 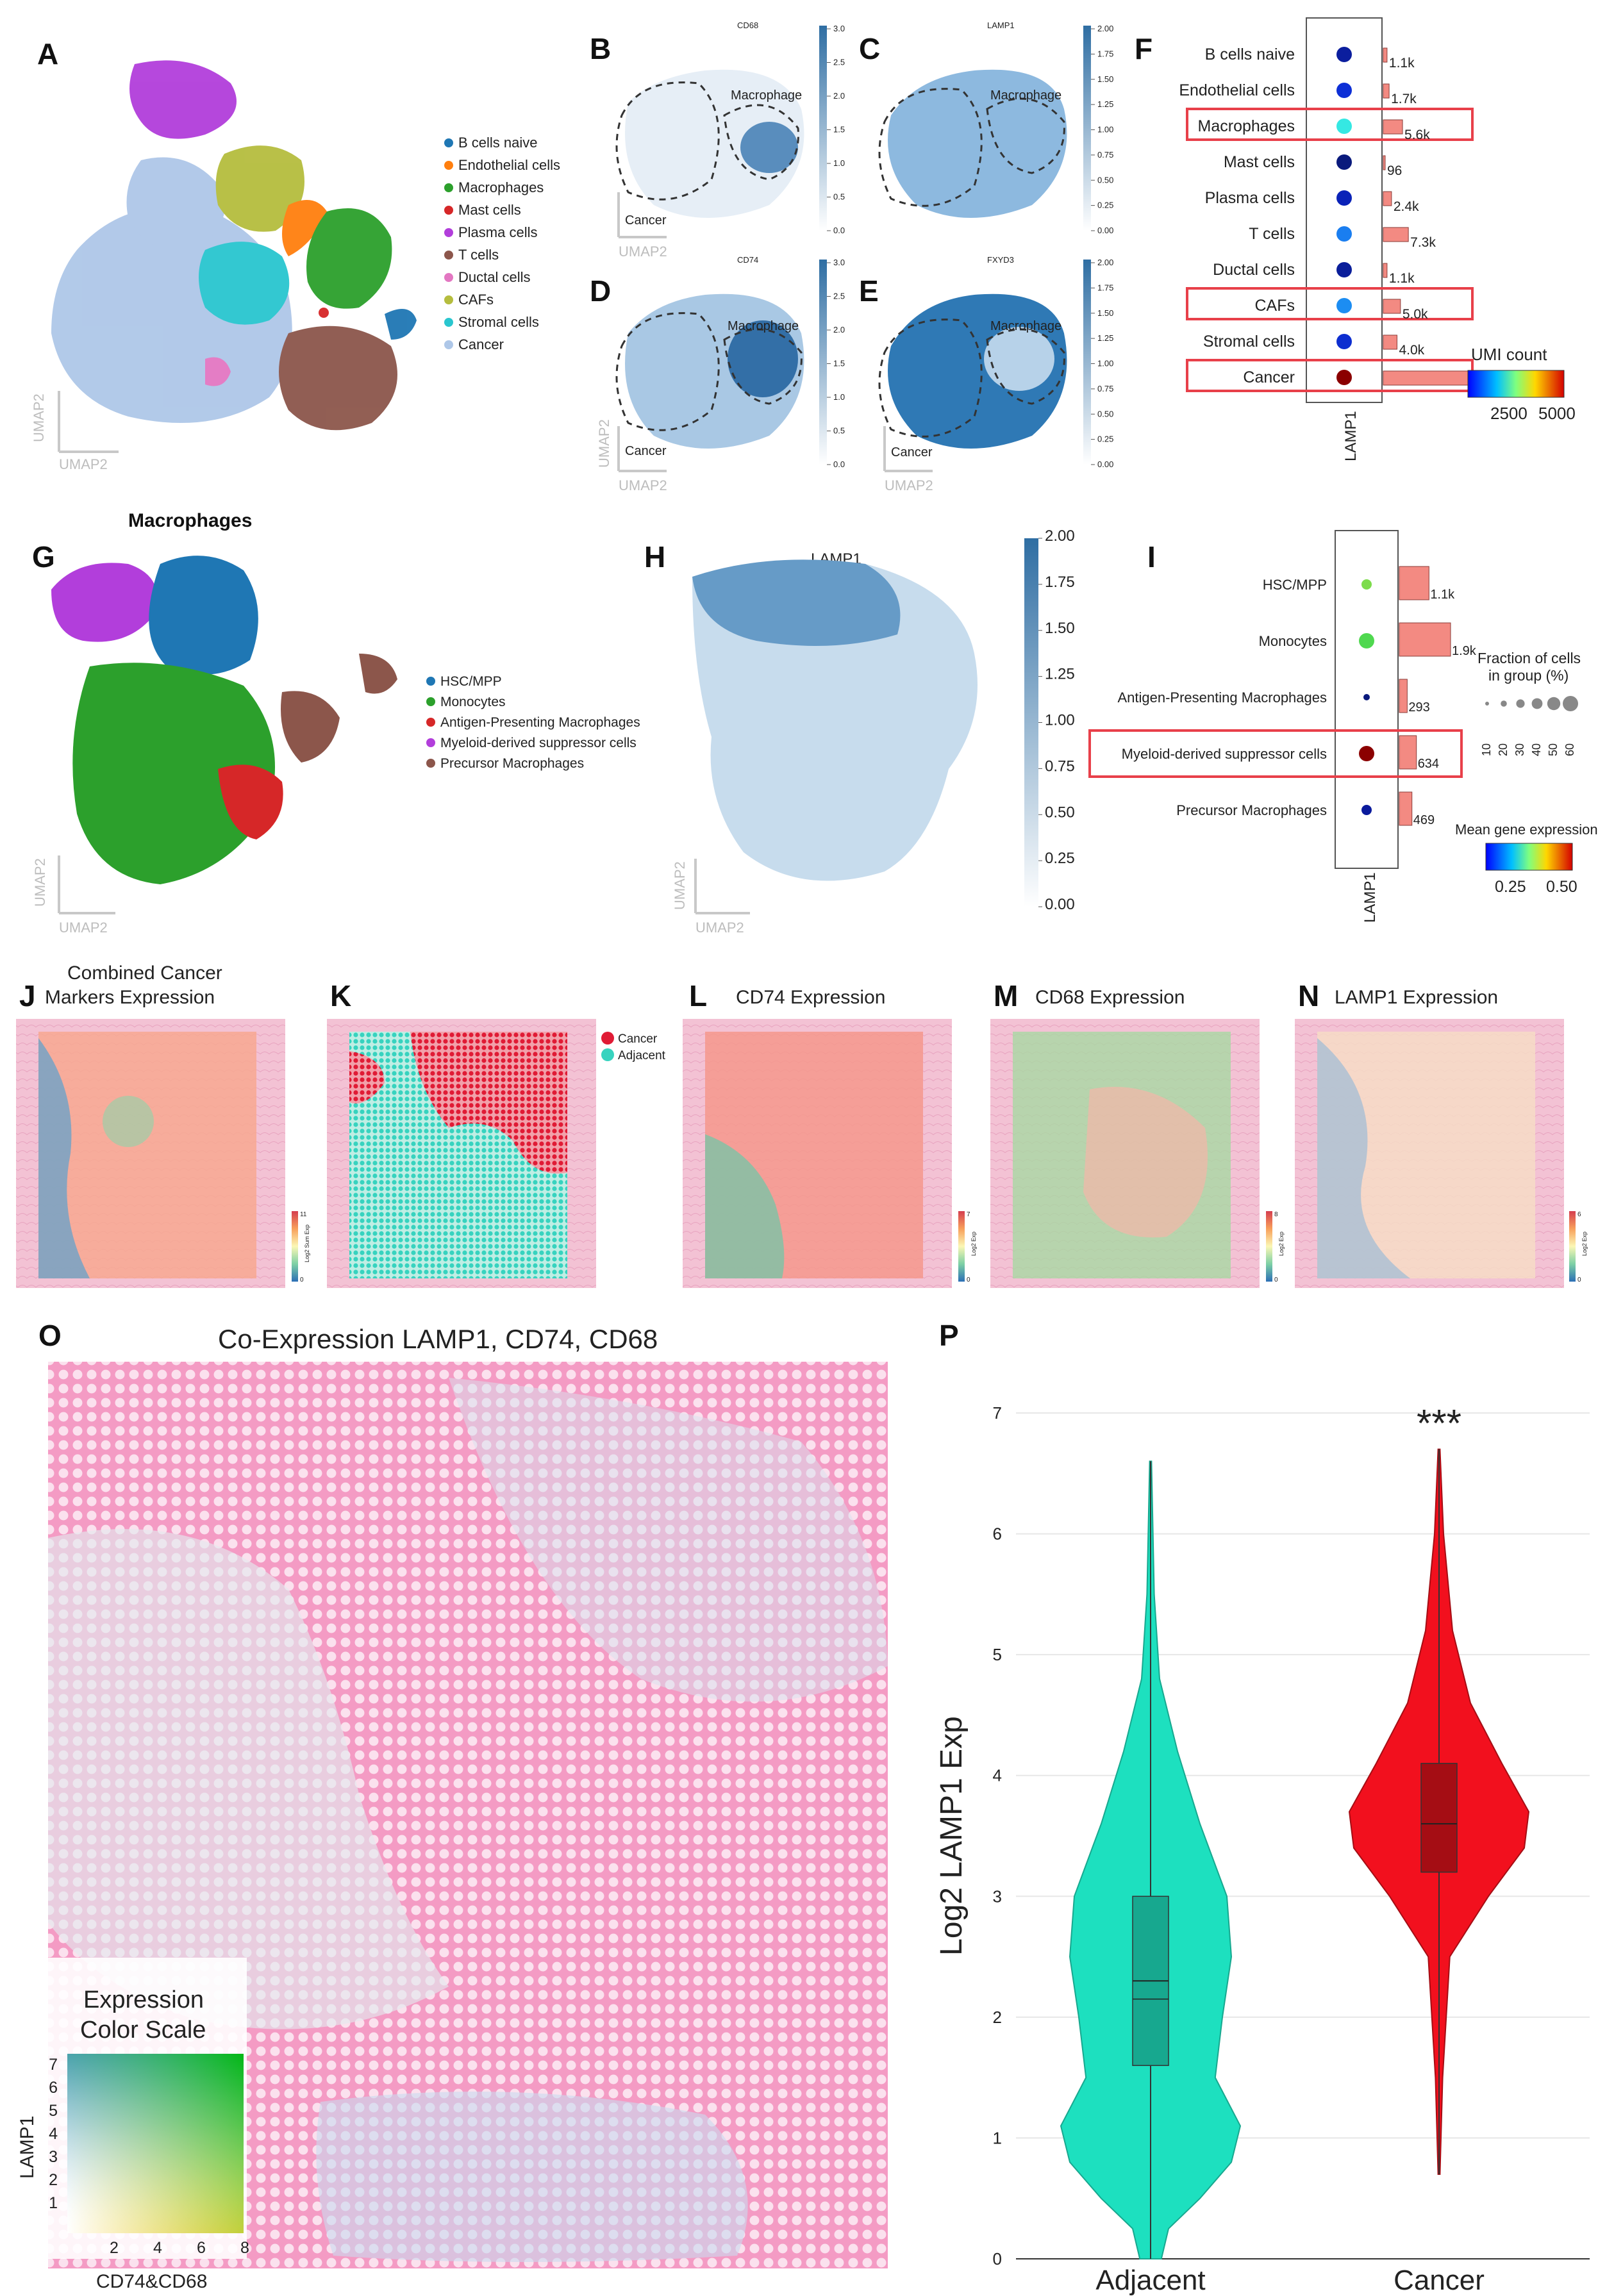 I want to click on panel-f-row-label: T cells, so click(x=1272, y=234).